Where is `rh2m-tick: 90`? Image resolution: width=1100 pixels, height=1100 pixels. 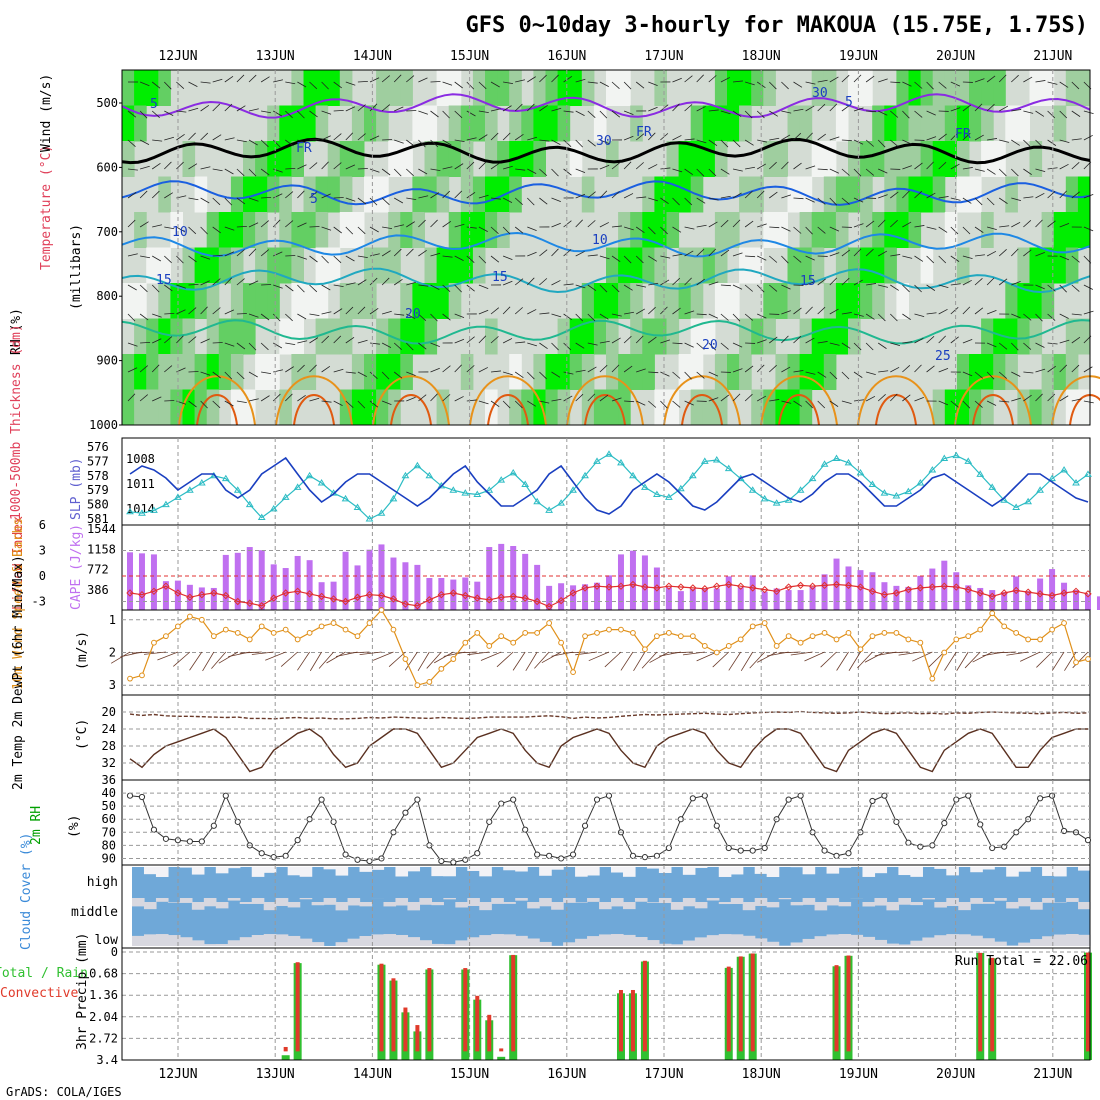
rh2m-tick: 90 is located at coordinates (109, 858).